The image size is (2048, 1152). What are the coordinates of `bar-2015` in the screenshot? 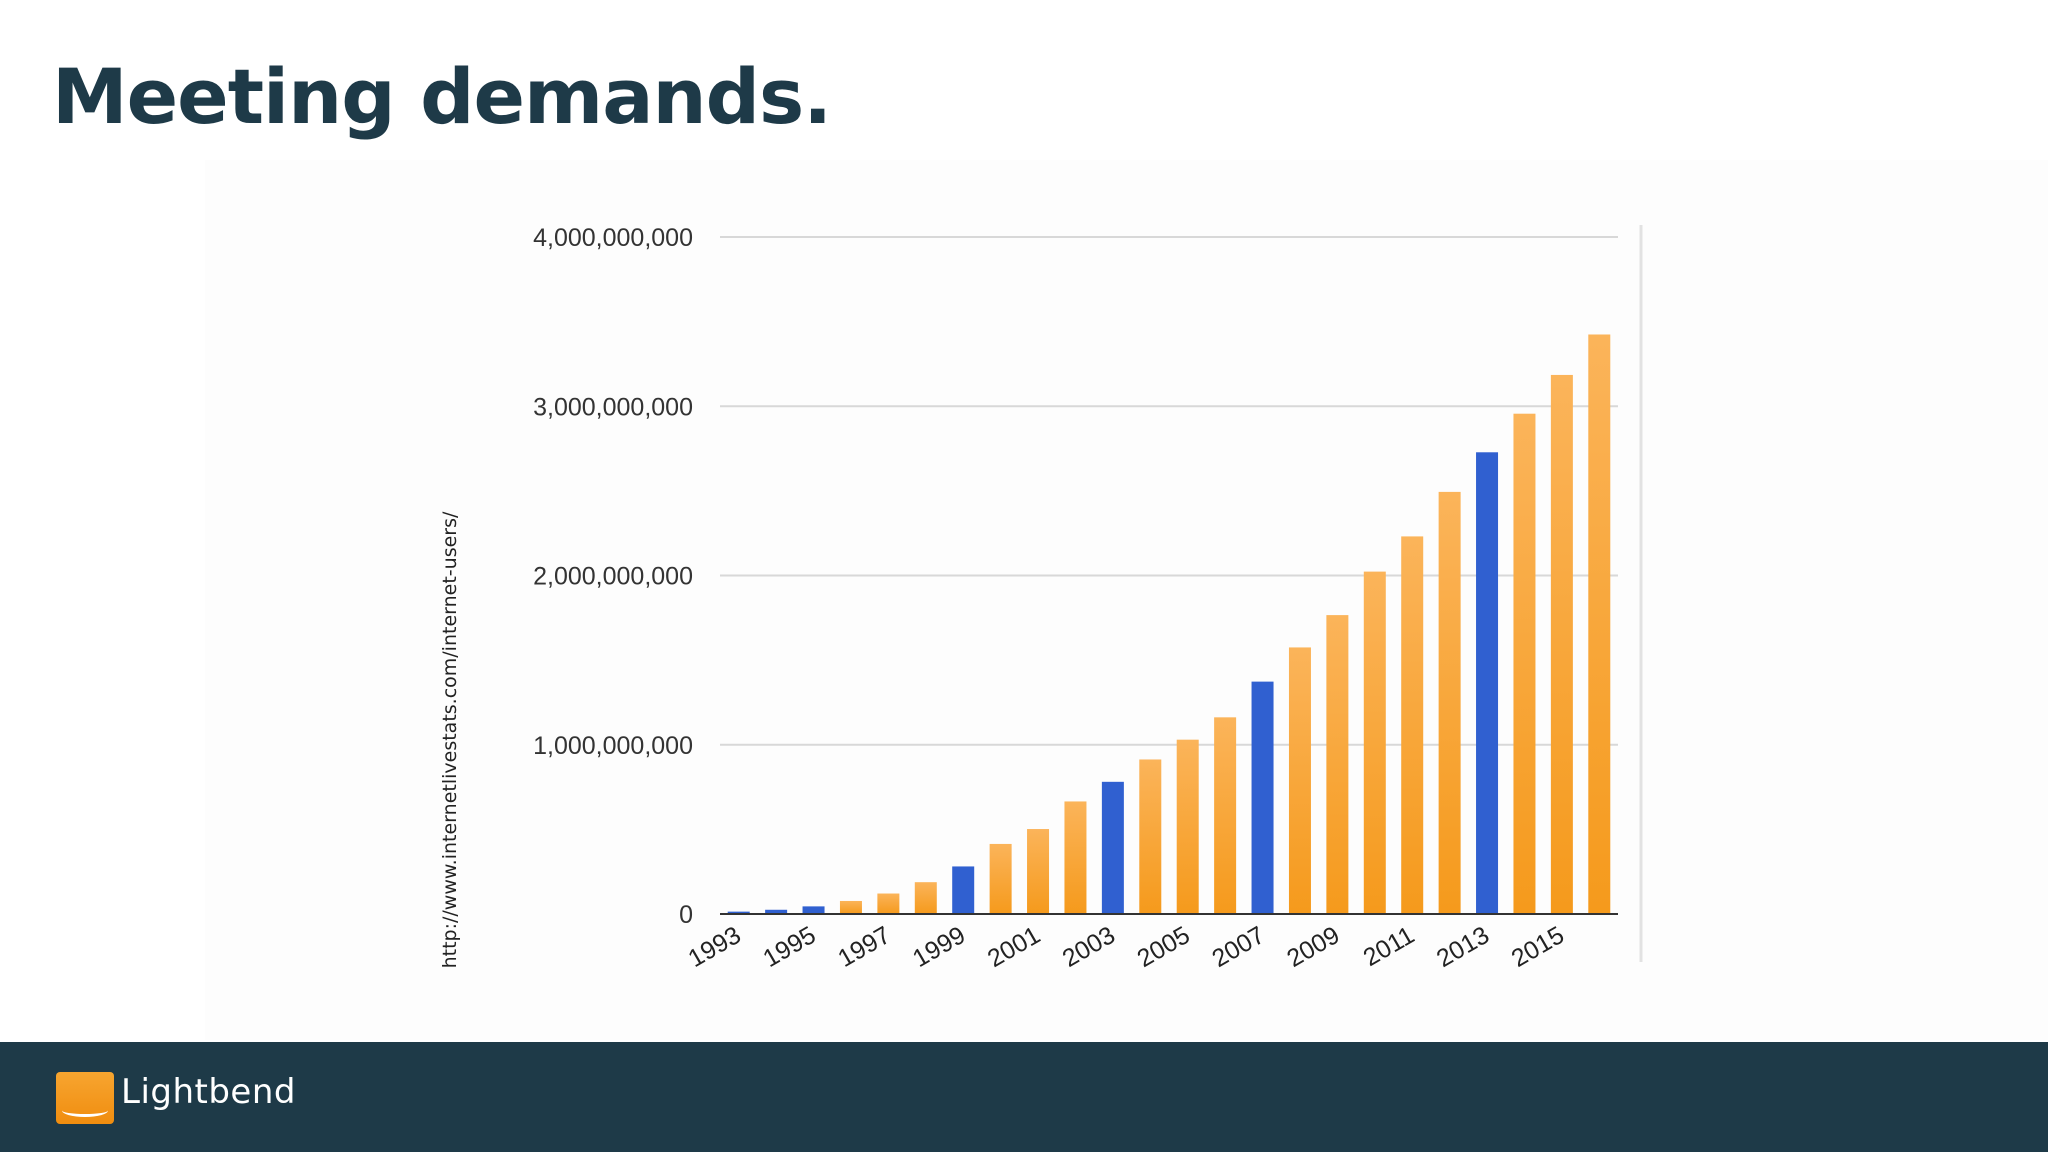 It's located at (1561, 644).